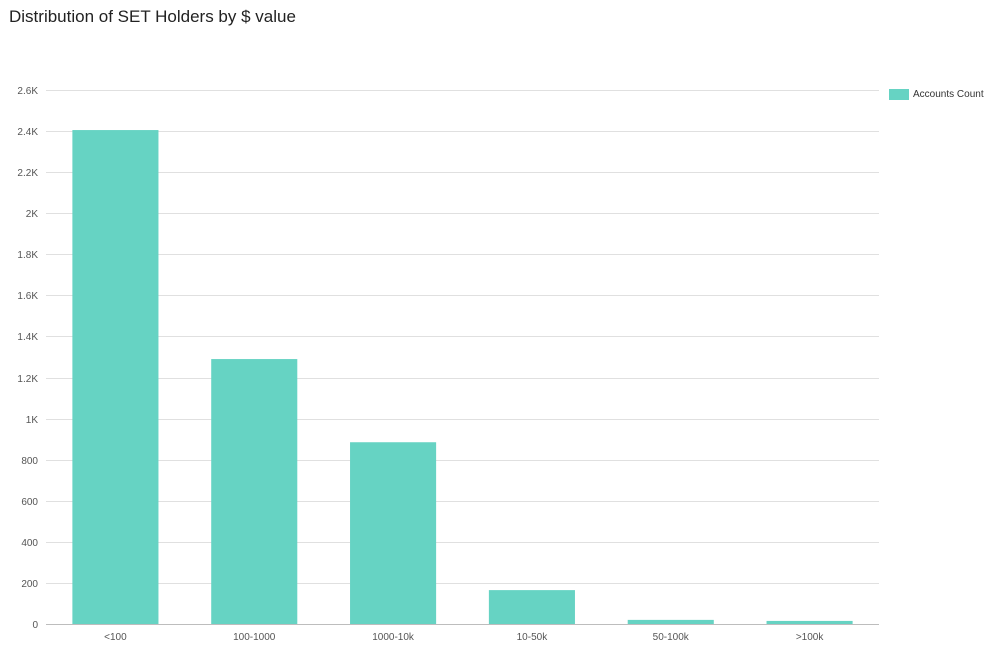  What do you see at coordinates (27, 337) in the screenshot?
I see `y-tick-label: 1.4K` at bounding box center [27, 337].